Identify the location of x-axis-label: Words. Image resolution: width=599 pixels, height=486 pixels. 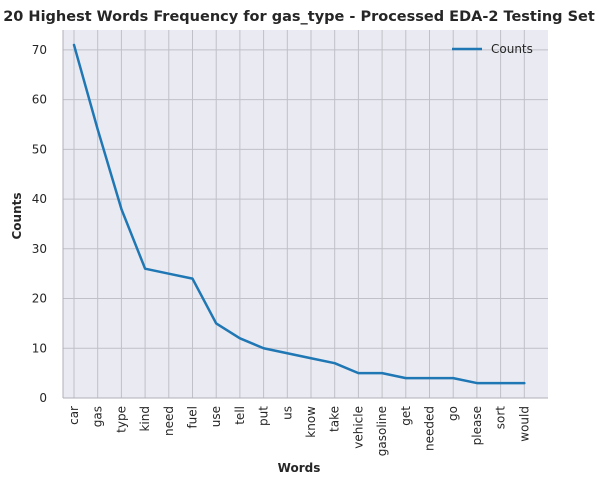
(299, 468).